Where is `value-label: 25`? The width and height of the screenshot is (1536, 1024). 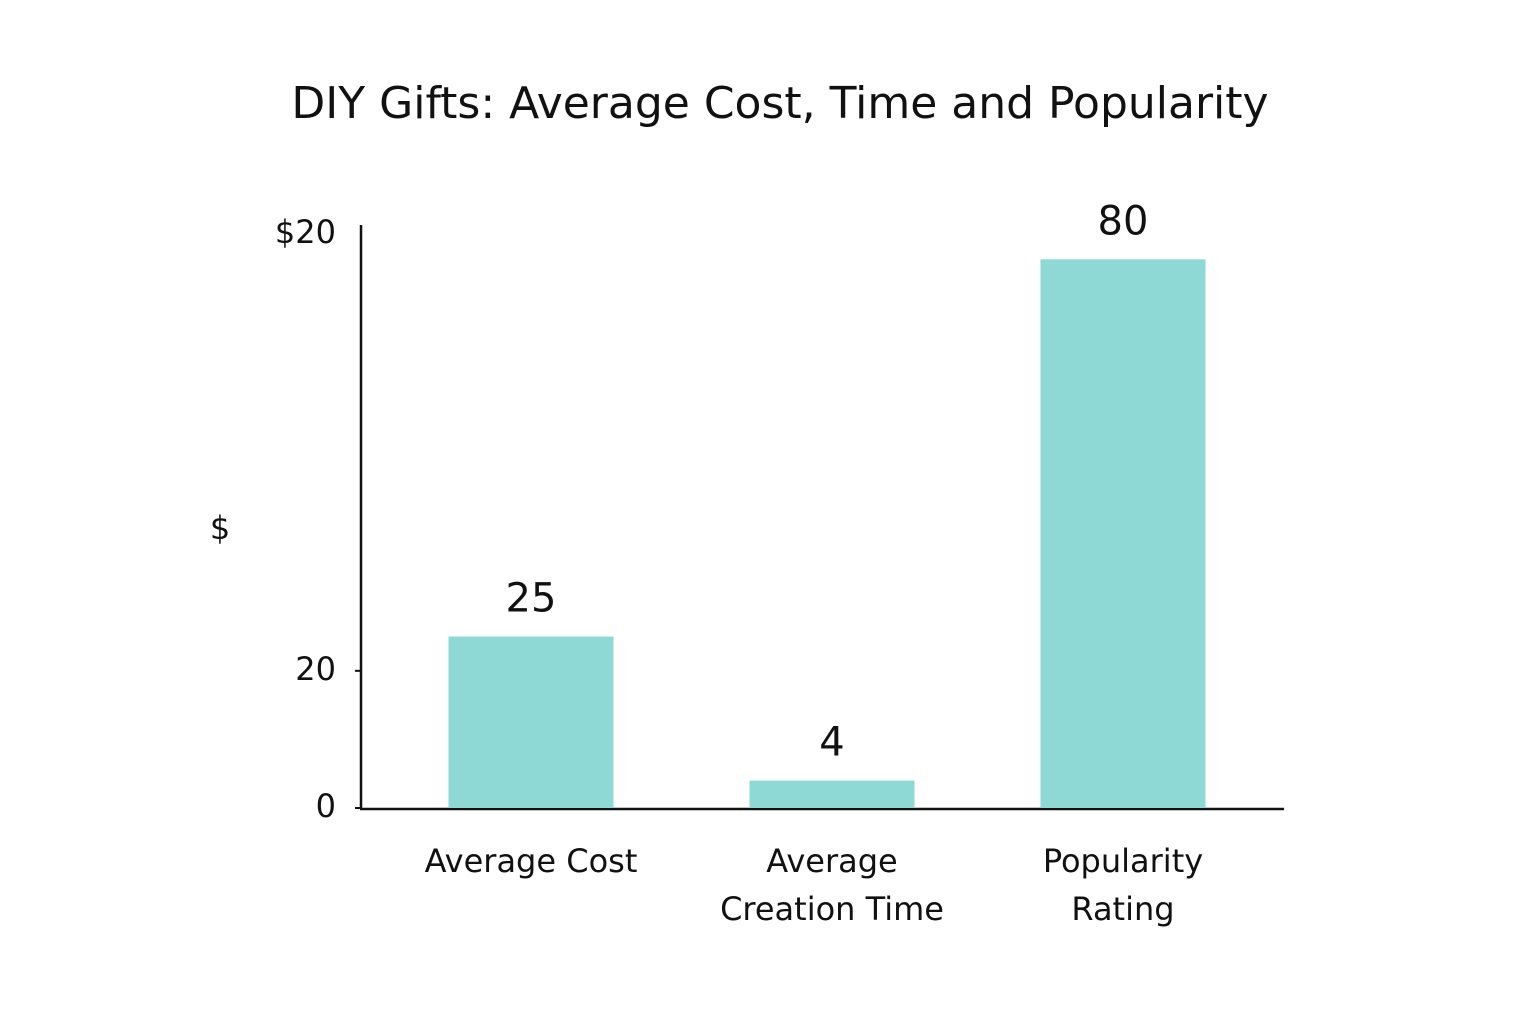 value-label: 25 is located at coordinates (531, 599).